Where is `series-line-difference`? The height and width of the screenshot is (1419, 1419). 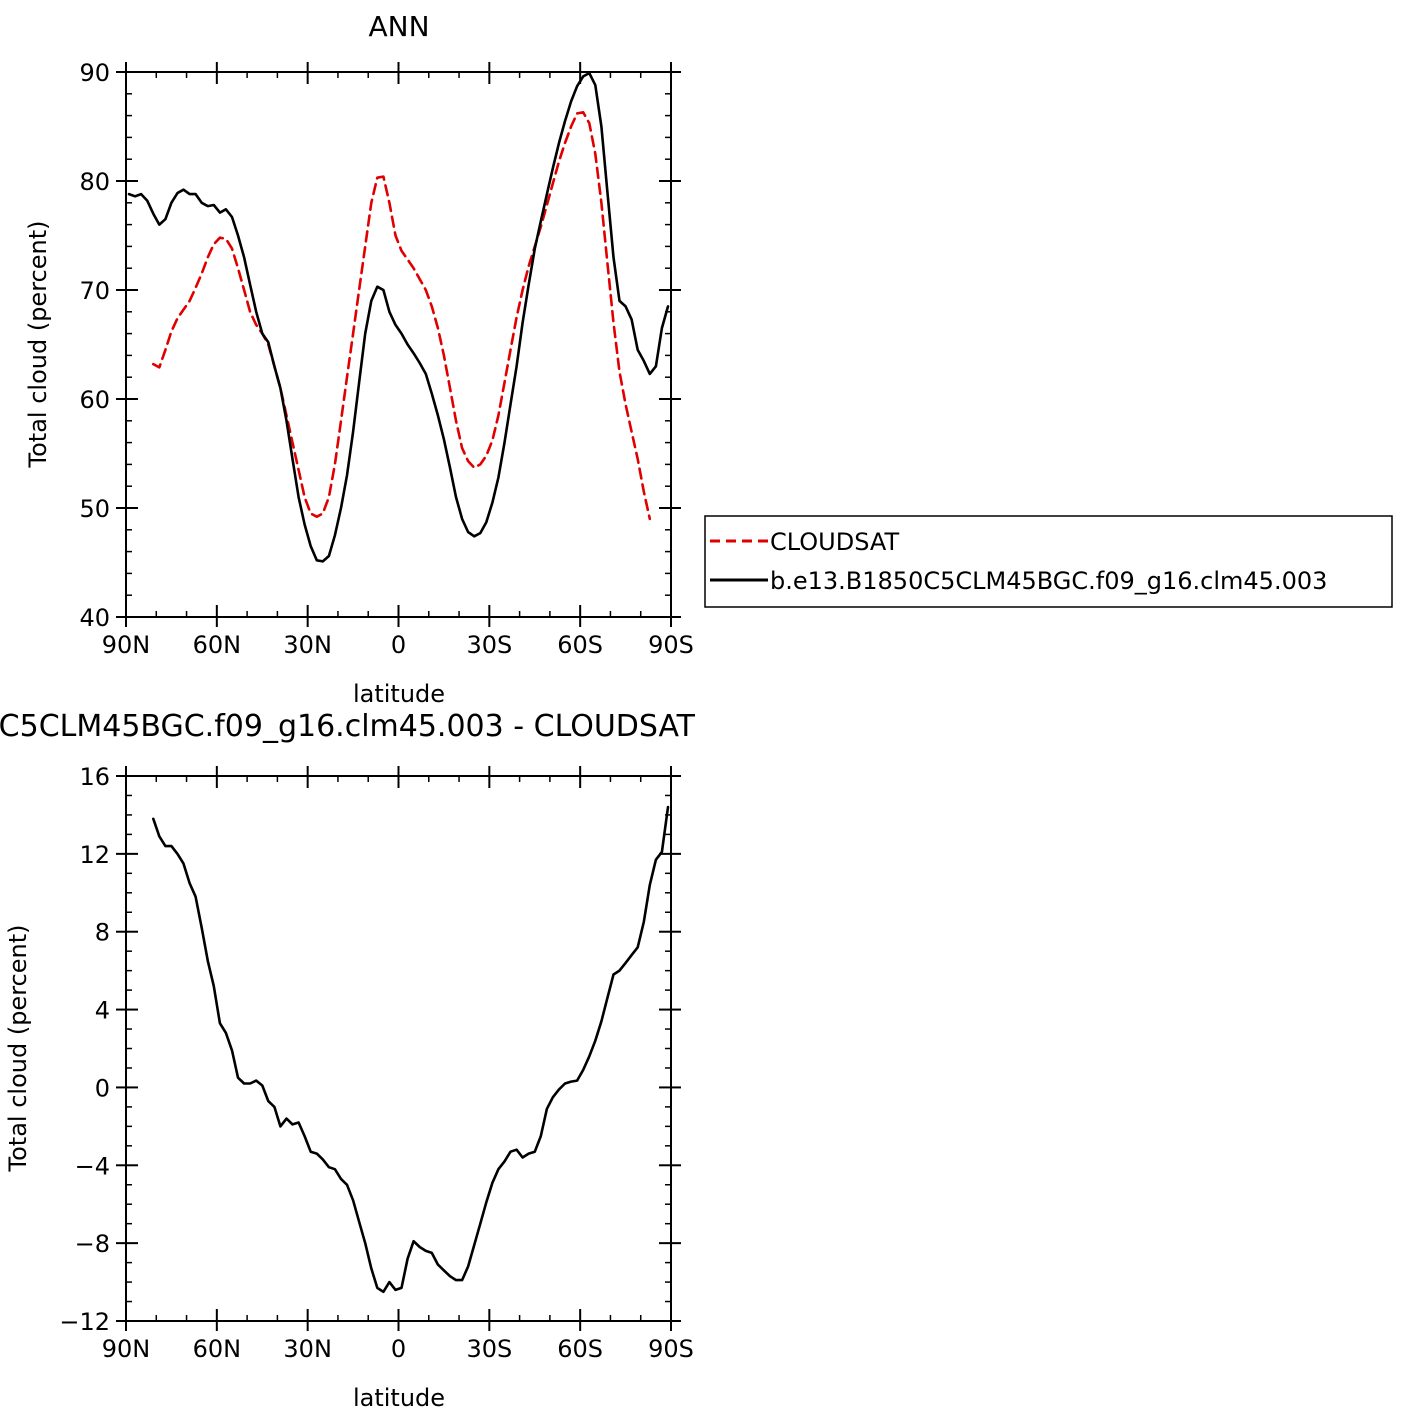 series-line-difference is located at coordinates (411, 1049).